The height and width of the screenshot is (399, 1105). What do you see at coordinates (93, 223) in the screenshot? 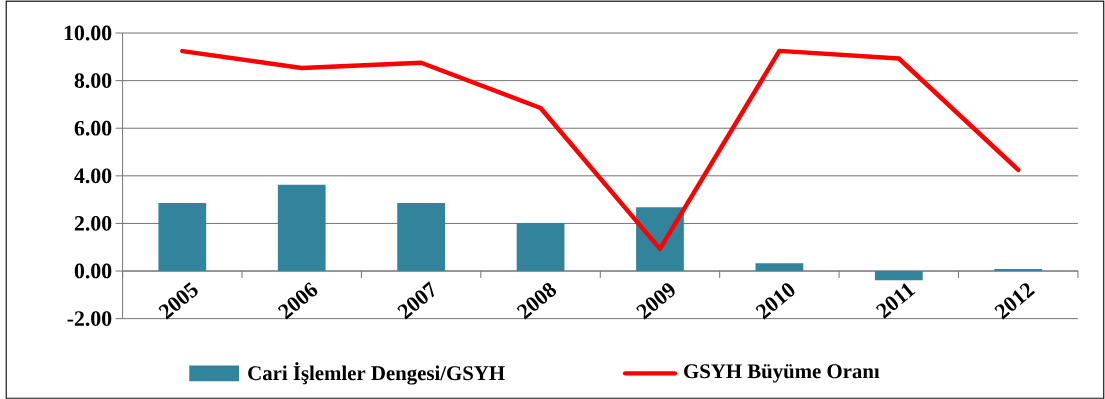
I see `y-tick-label: 2.00` at bounding box center [93, 223].